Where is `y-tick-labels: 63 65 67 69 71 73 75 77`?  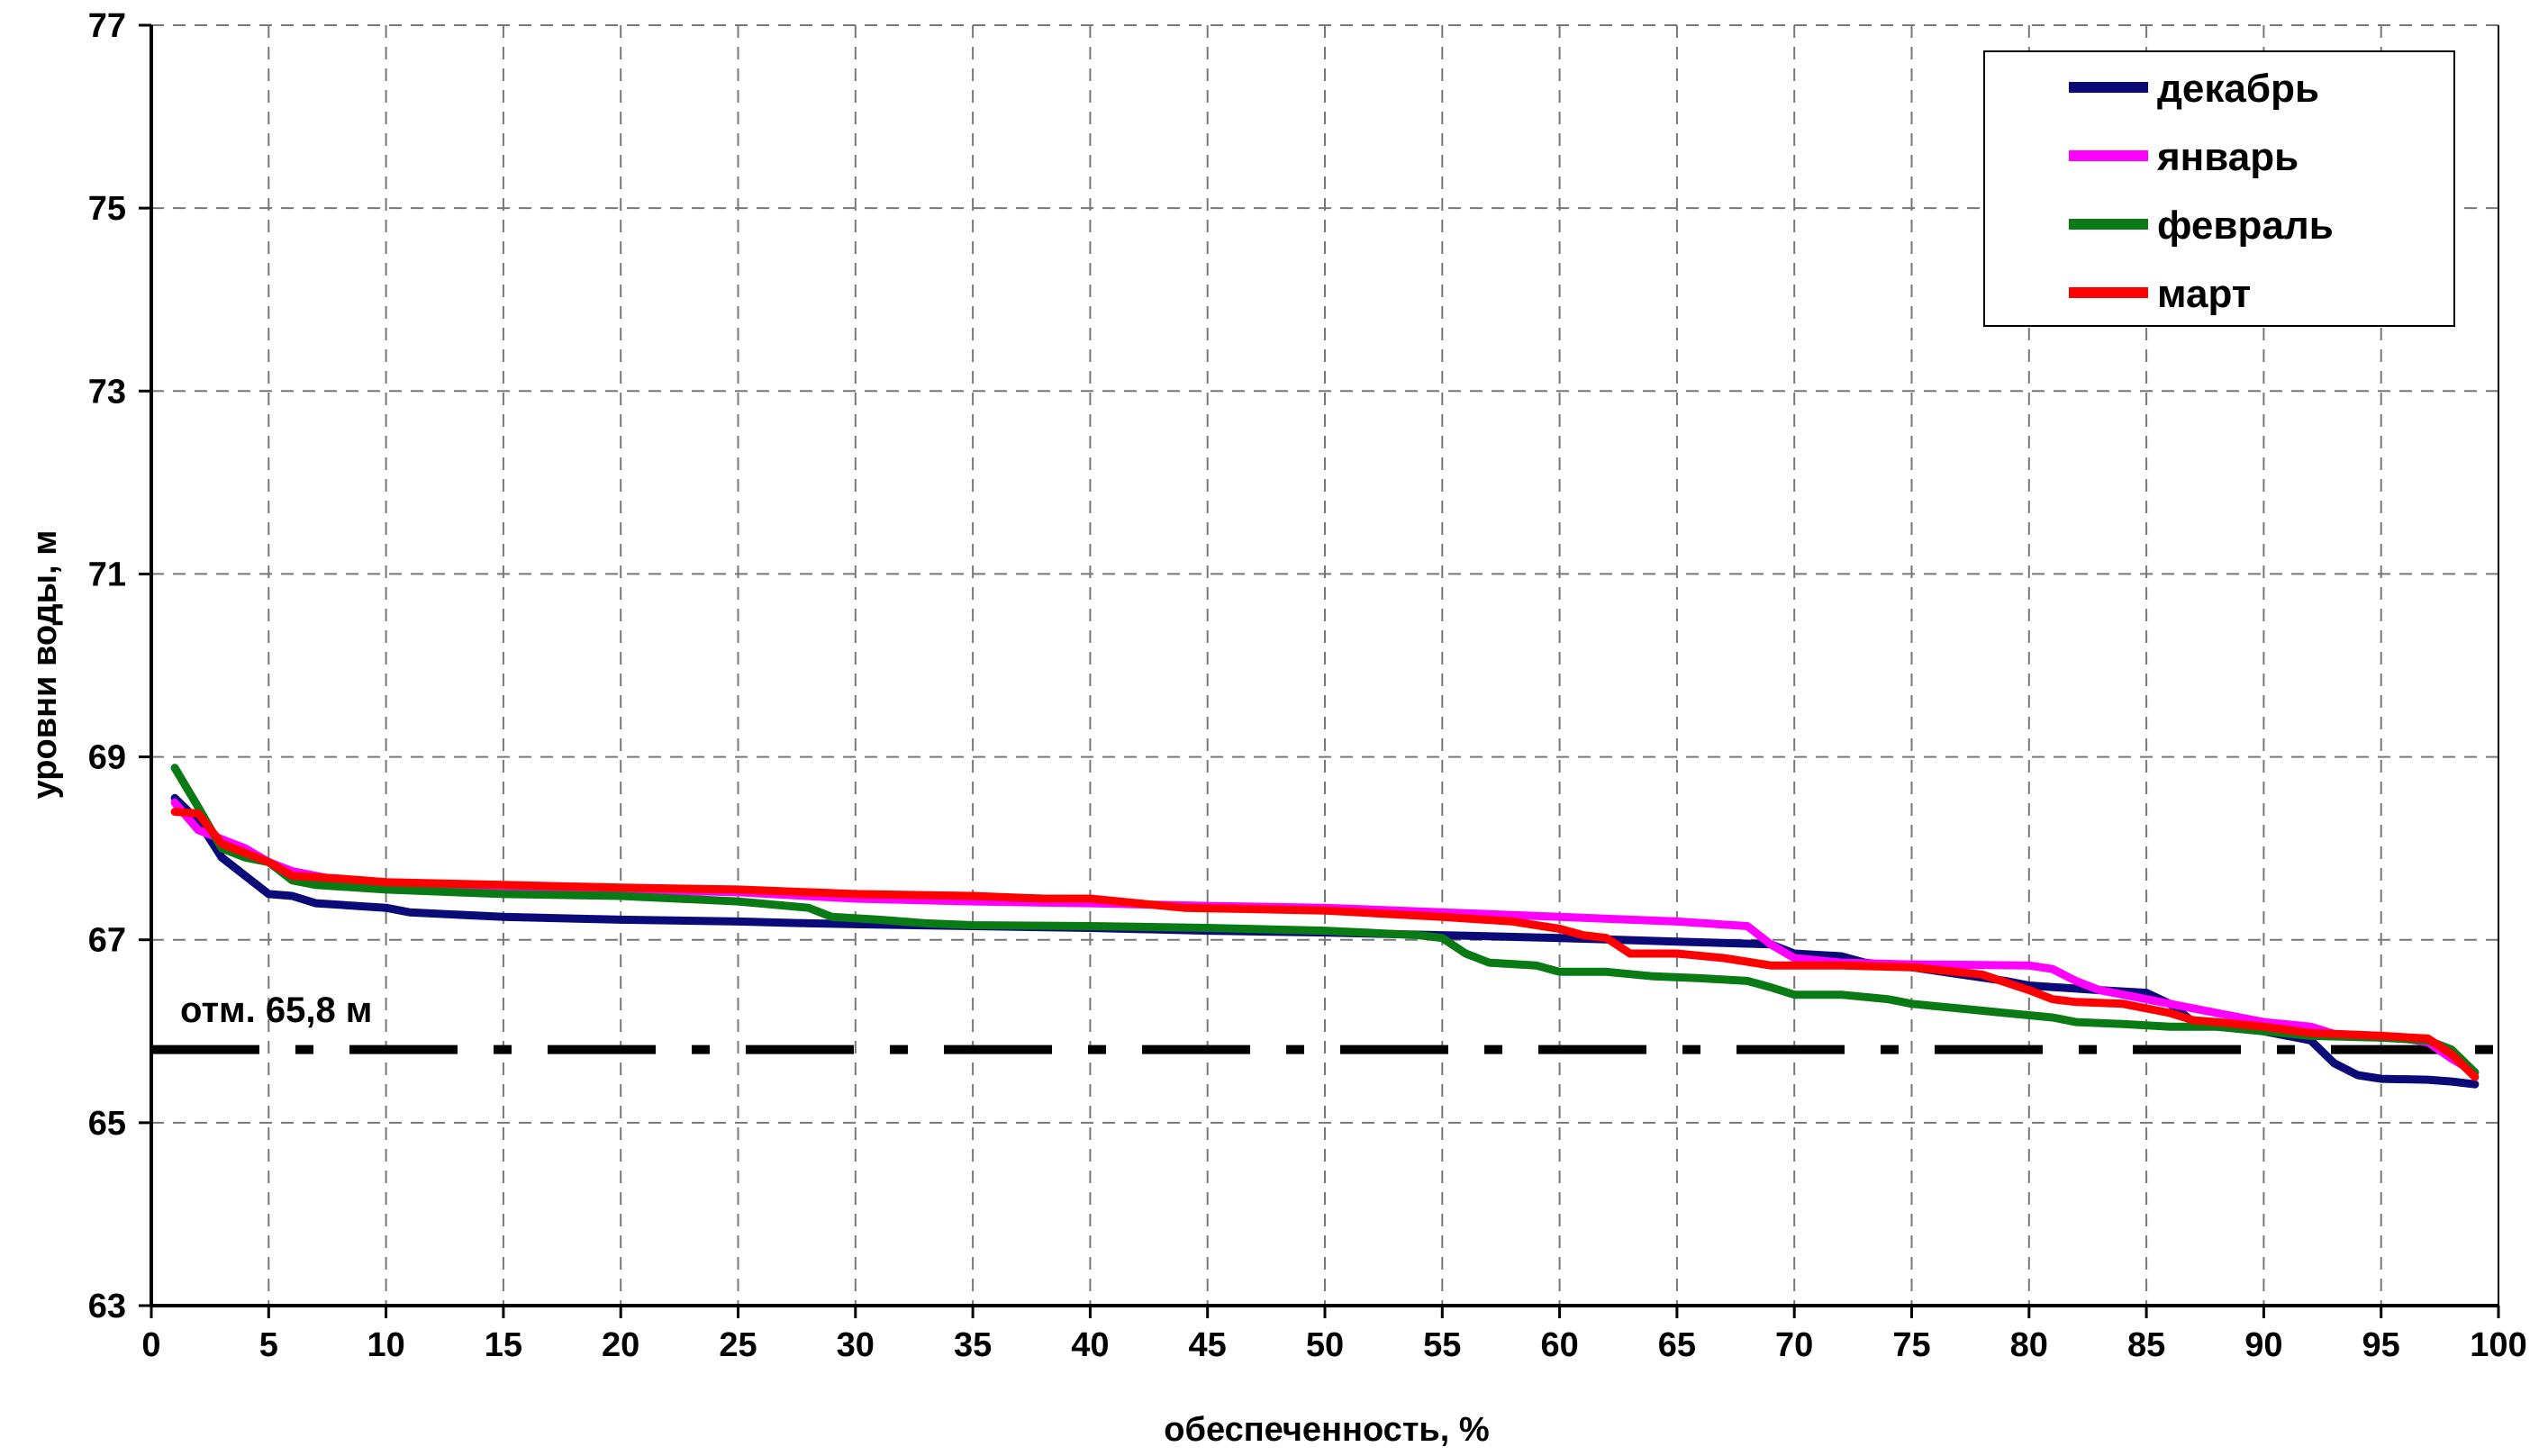 y-tick-labels: 63 65 67 69 71 73 75 77 is located at coordinates (119, 666).